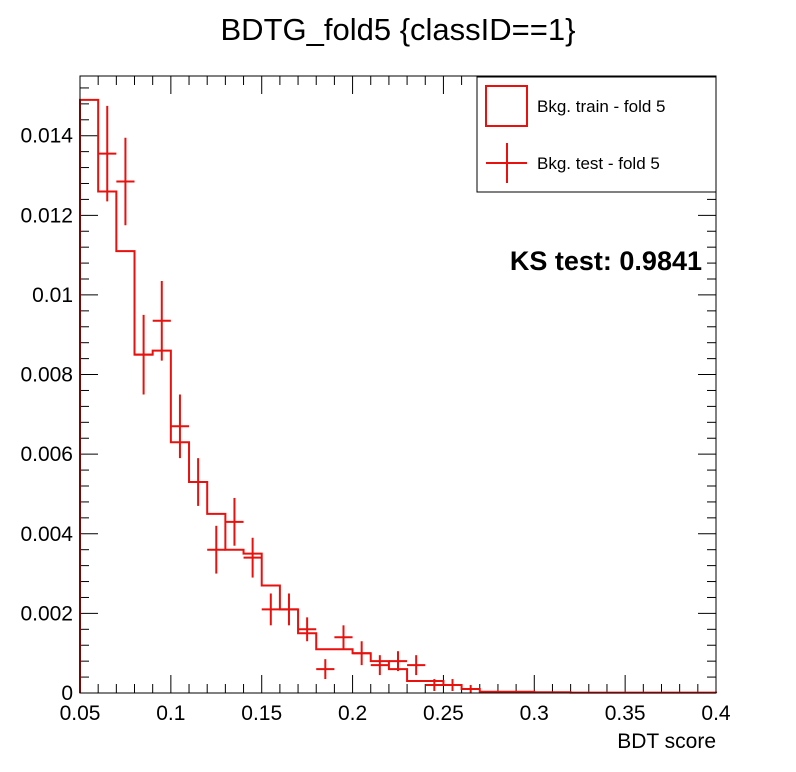  Describe the element at coordinates (601, 106) in the screenshot. I see `legend-train-label: Bkg. train - fold 5` at that location.